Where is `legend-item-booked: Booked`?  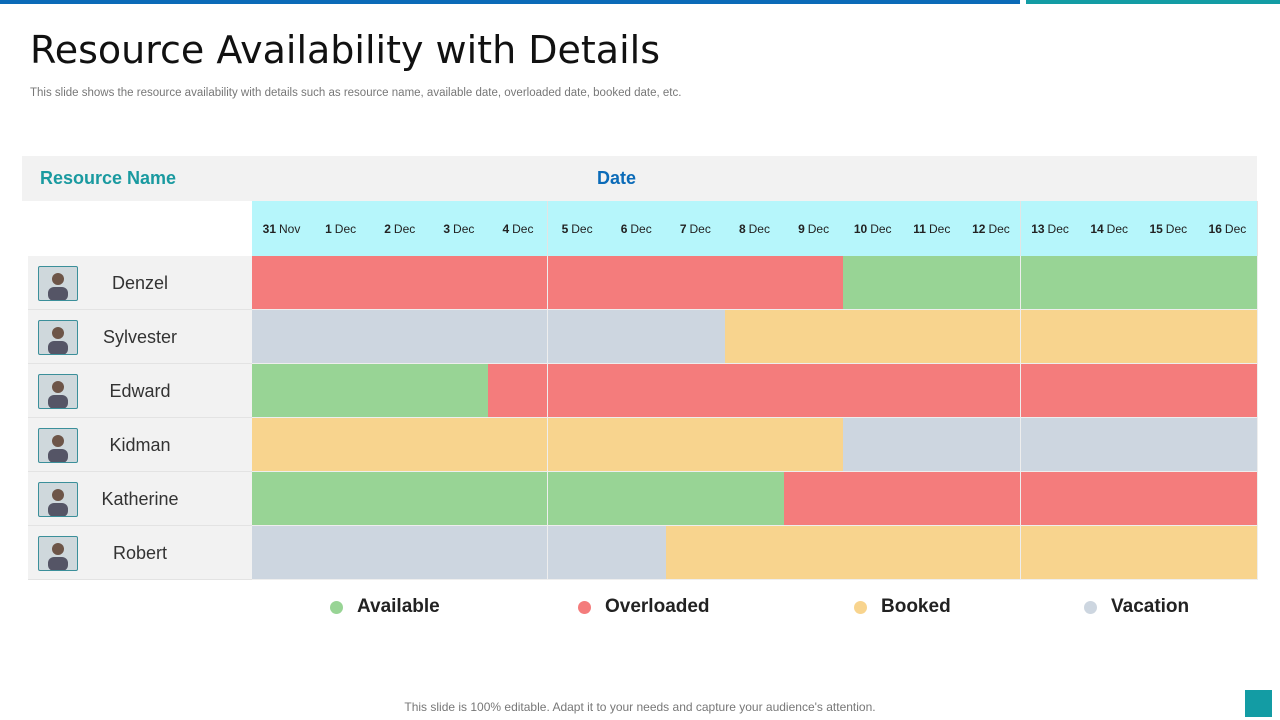
legend-item-booked: Booked is located at coordinates (902, 607).